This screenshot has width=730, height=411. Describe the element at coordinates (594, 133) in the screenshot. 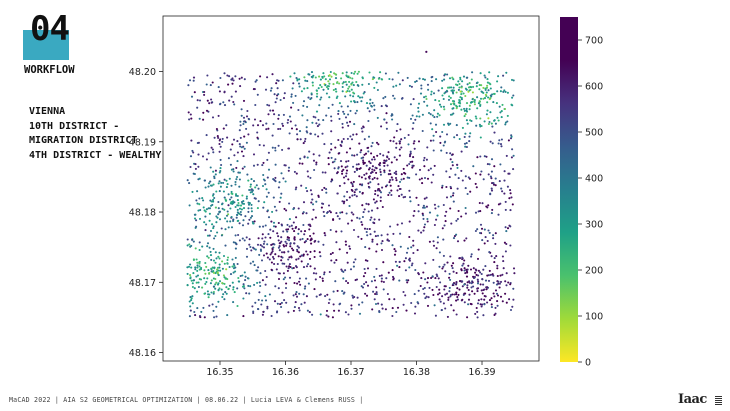

I see `colorbar-tick-label: 500` at that location.